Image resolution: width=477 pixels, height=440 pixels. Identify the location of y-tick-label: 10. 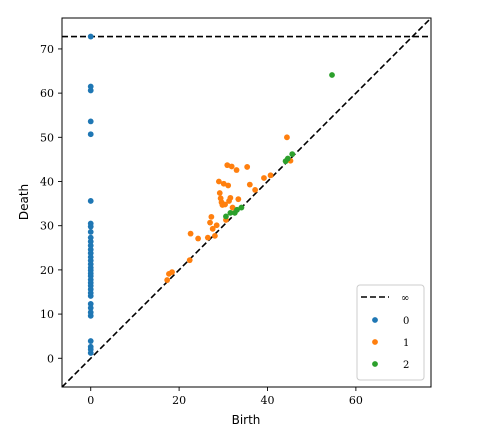
(47, 314).